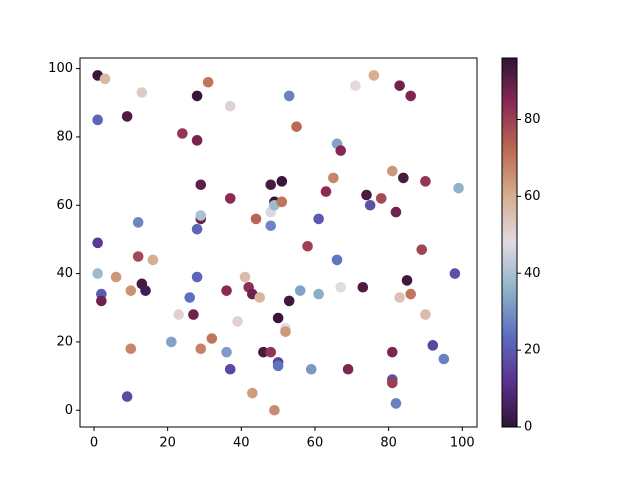 The width and height of the screenshot is (640, 480). Describe the element at coordinates (532, 350) in the screenshot. I see `colorbar-tick-label: 20` at that location.